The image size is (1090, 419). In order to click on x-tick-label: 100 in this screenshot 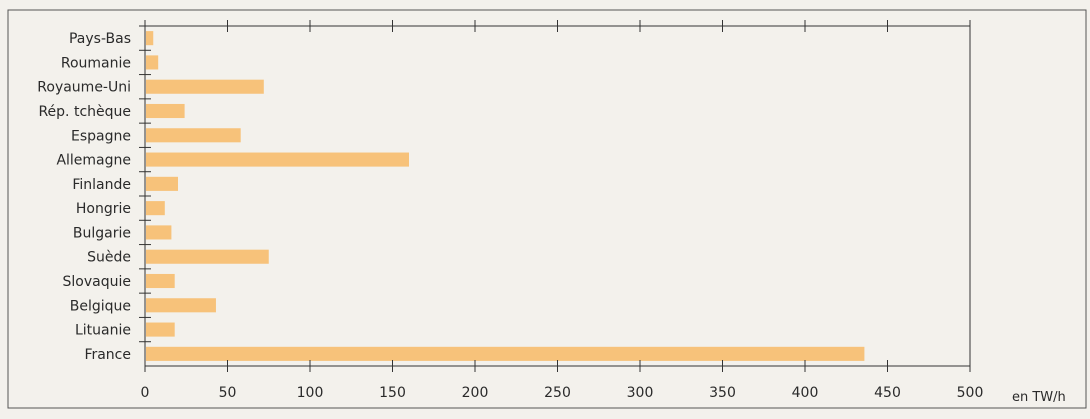, I will do `click(310, 393)`.